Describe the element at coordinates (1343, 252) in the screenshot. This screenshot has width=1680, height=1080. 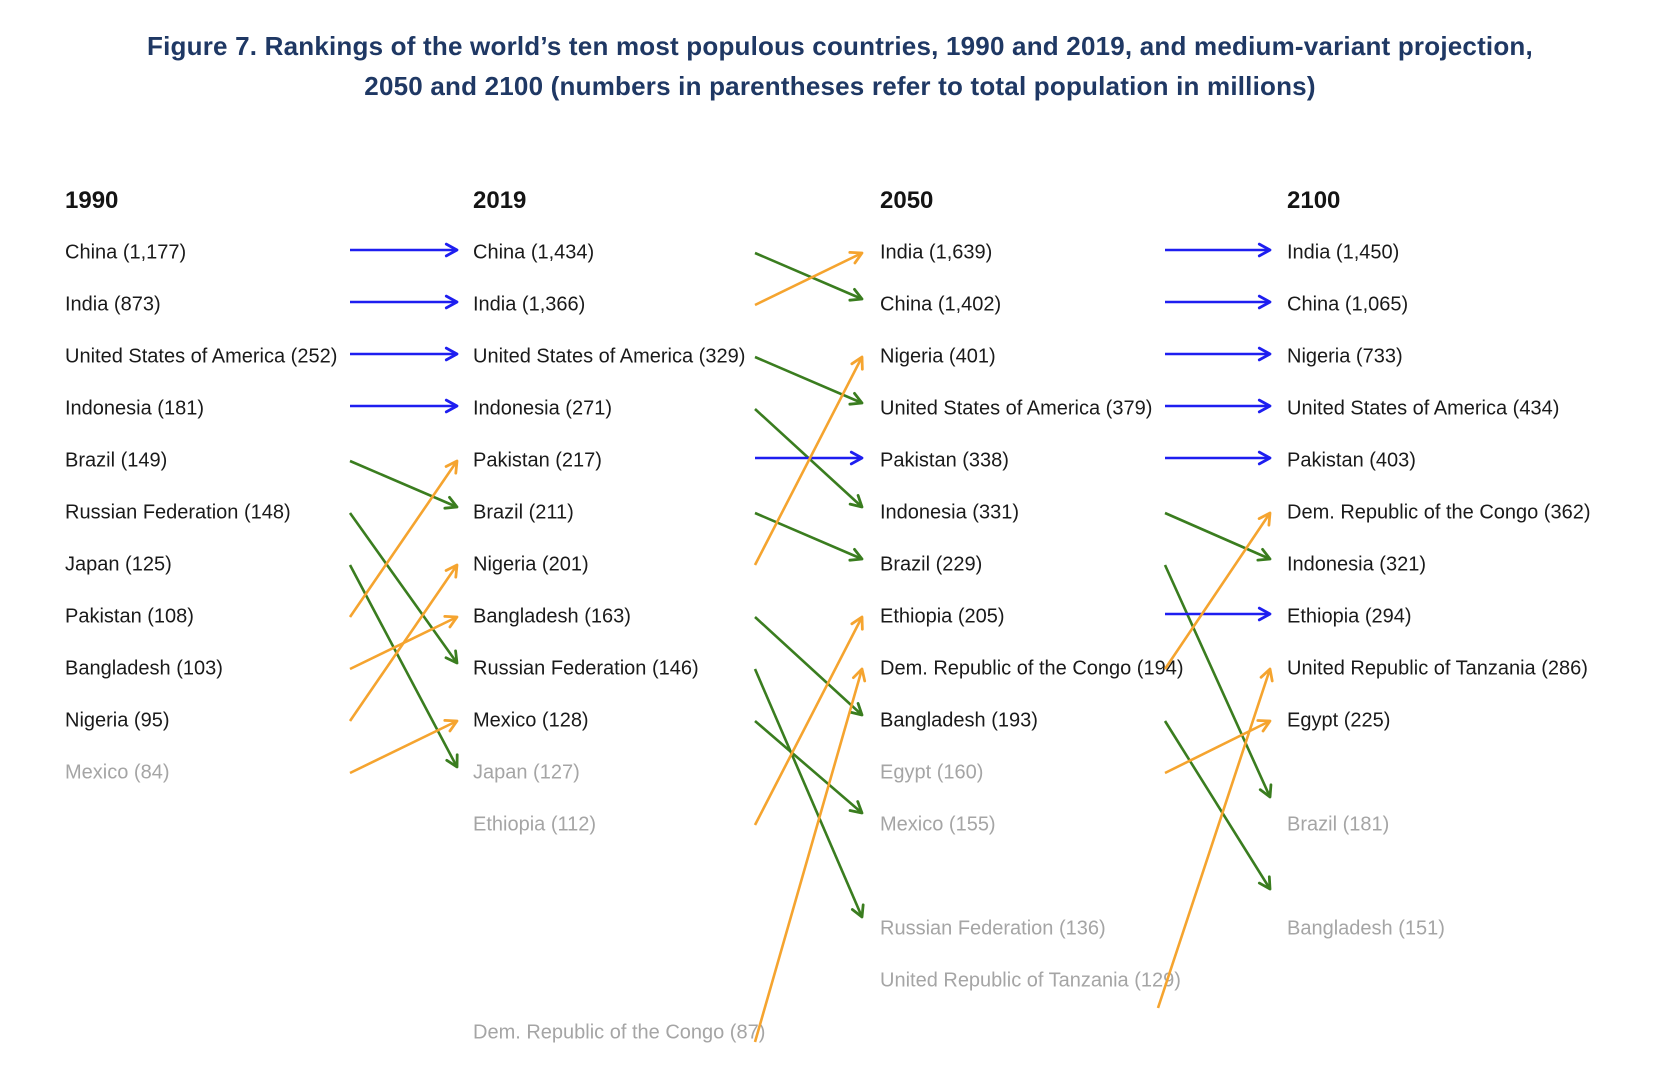
I see `country-label-2100-india: India (1,450)` at that location.